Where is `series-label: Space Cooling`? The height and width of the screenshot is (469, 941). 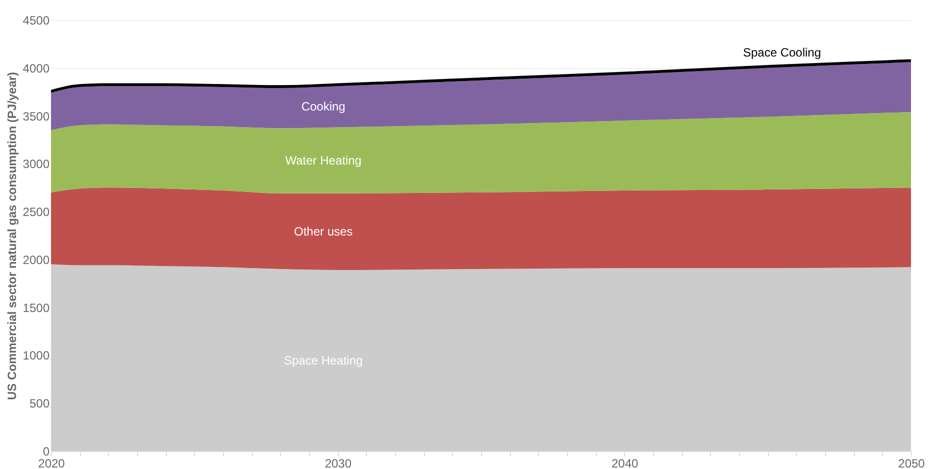
series-label: Space Cooling is located at coordinates (782, 53).